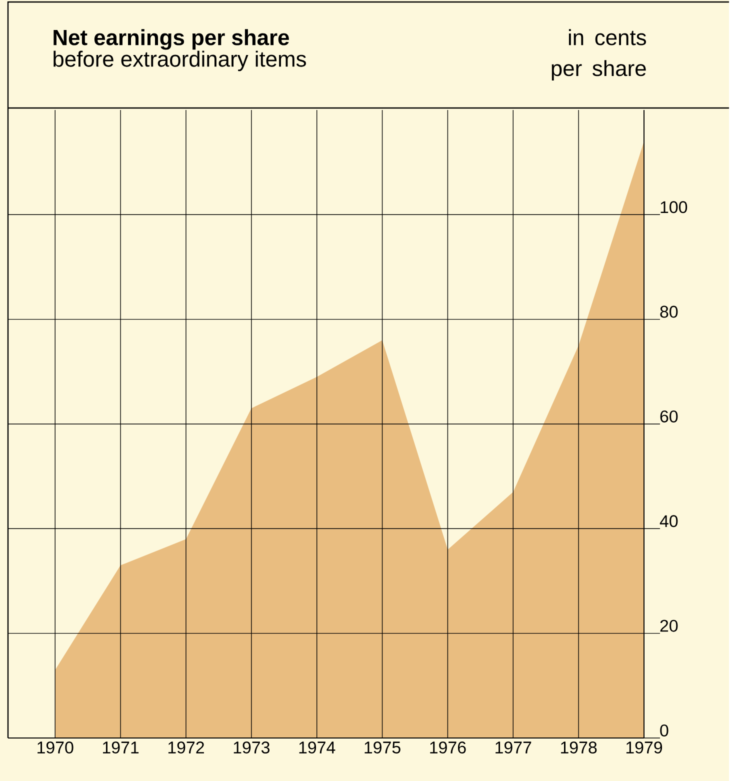  Describe the element at coordinates (674, 207) in the screenshot. I see `y-tick-label: 100` at that location.